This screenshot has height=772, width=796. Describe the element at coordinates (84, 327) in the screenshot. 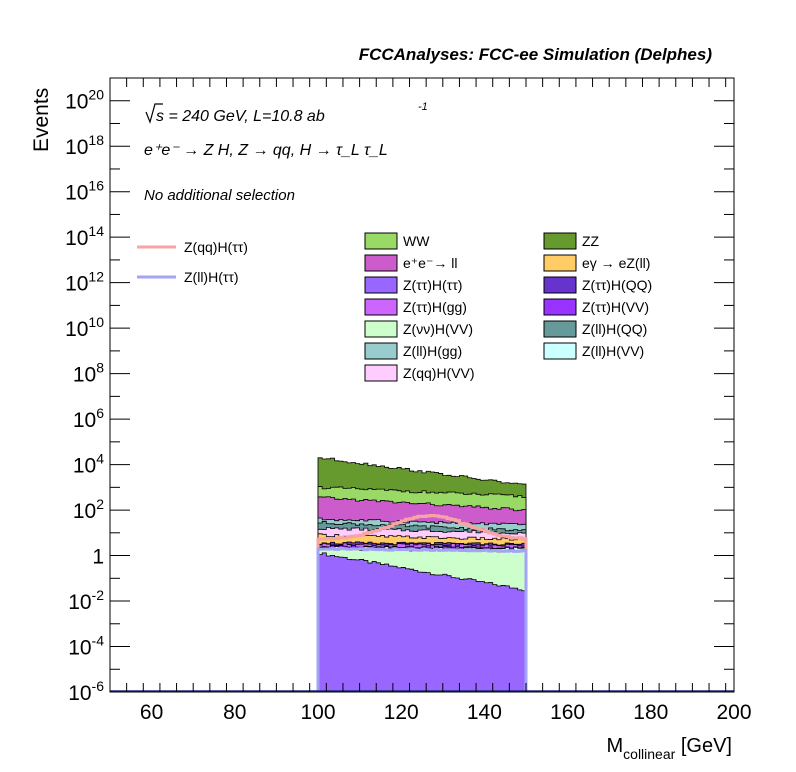

I see `y-tick-label: 10¹⁰` at that location.